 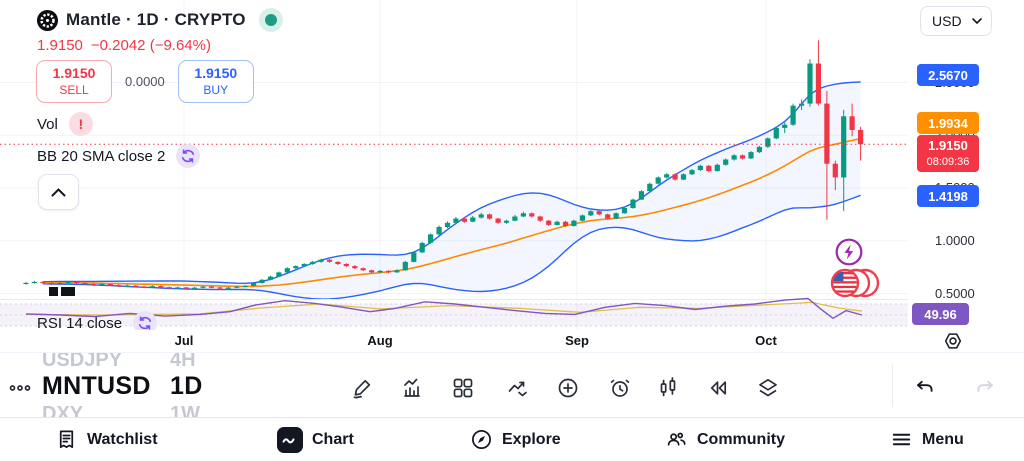 I want to click on plus-circle-icon, so click(x=568, y=388).